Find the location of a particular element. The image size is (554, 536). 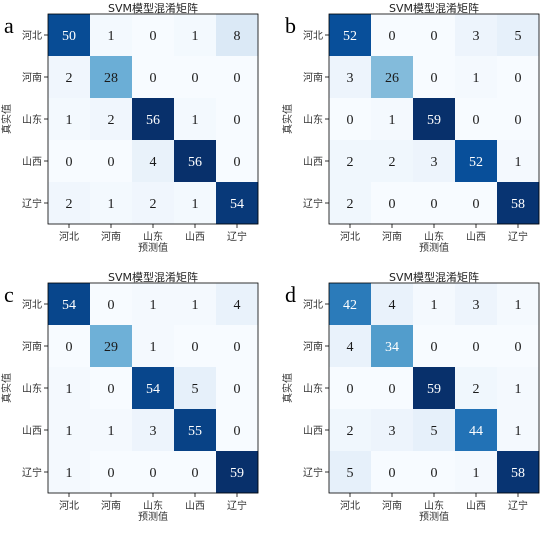

cell-value: 58 is located at coordinates (518, 473).